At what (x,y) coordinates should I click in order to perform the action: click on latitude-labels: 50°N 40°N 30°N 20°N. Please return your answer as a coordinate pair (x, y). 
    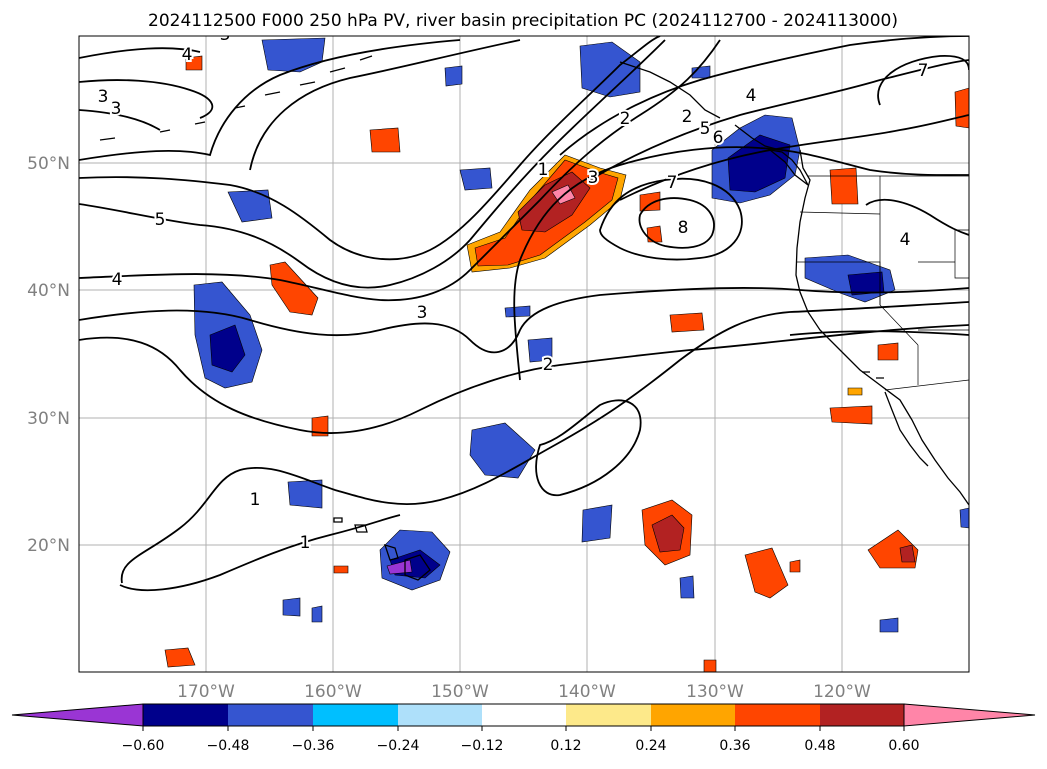
    Looking at the image, I should click on (48, 355).